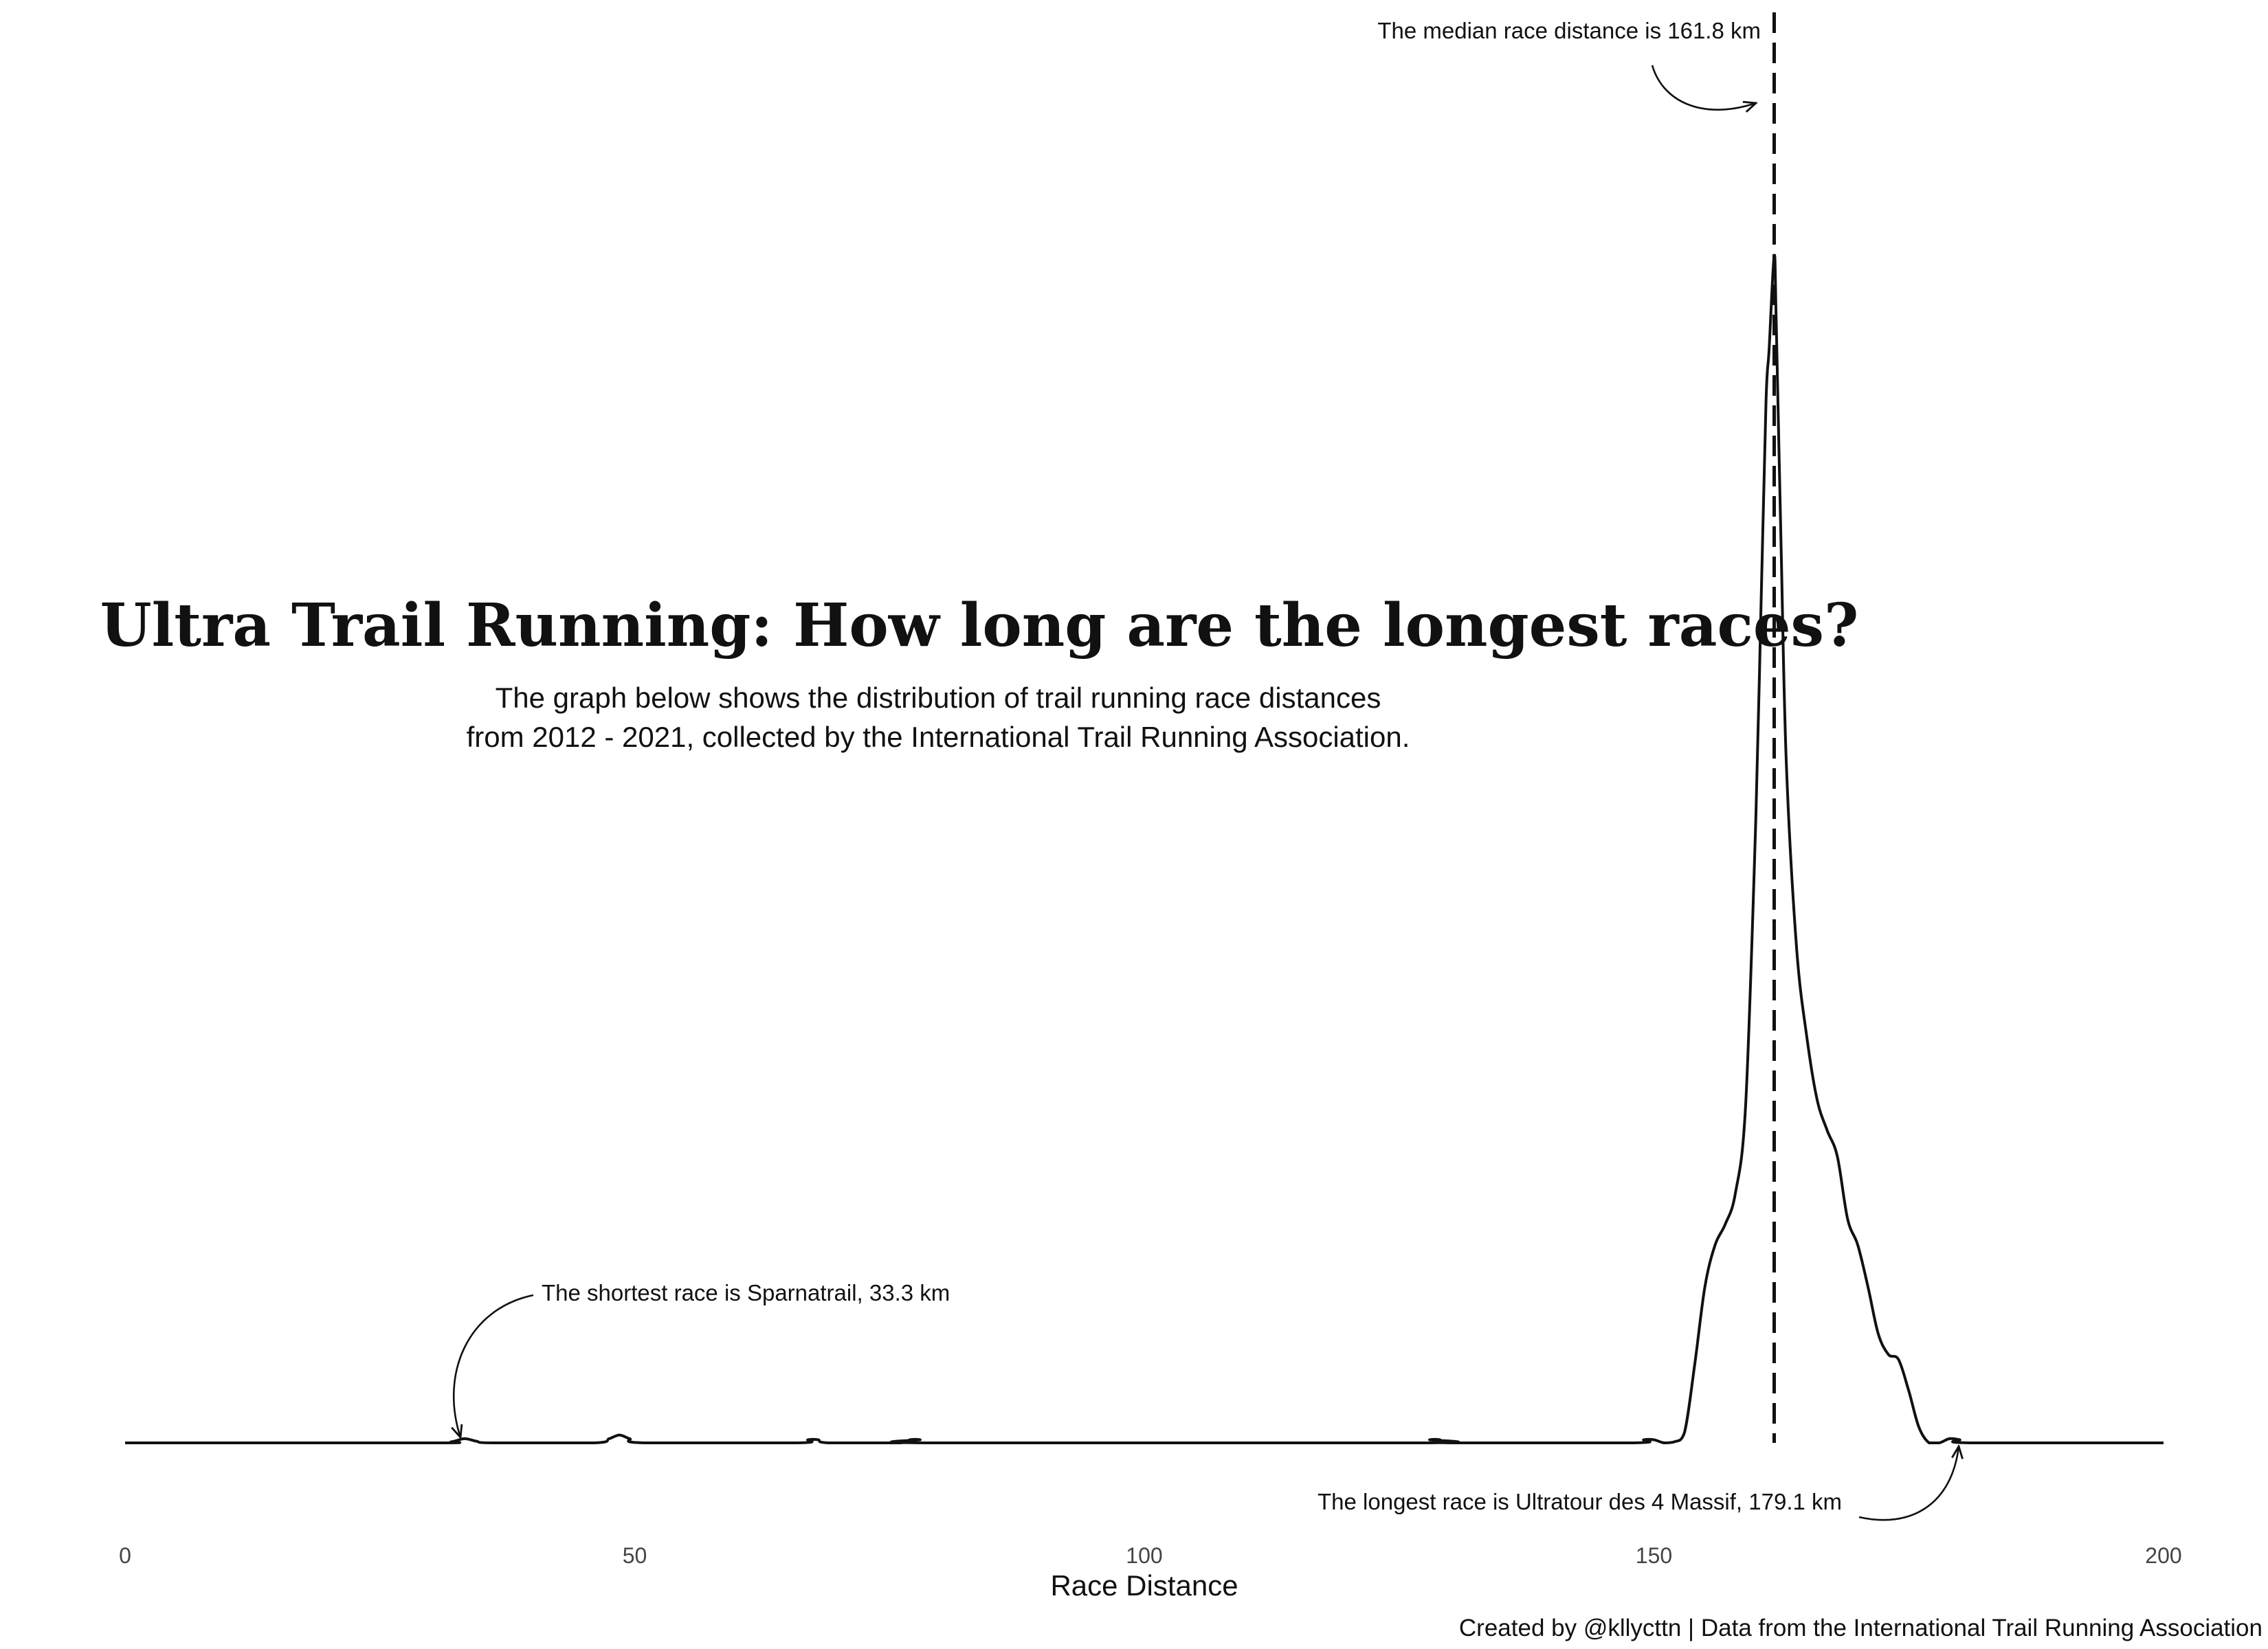 Image resolution: width=2268 pixels, height=1649 pixels. What do you see at coordinates (1909, 1483) in the screenshot?
I see `longest-annotation-arrow` at bounding box center [1909, 1483].